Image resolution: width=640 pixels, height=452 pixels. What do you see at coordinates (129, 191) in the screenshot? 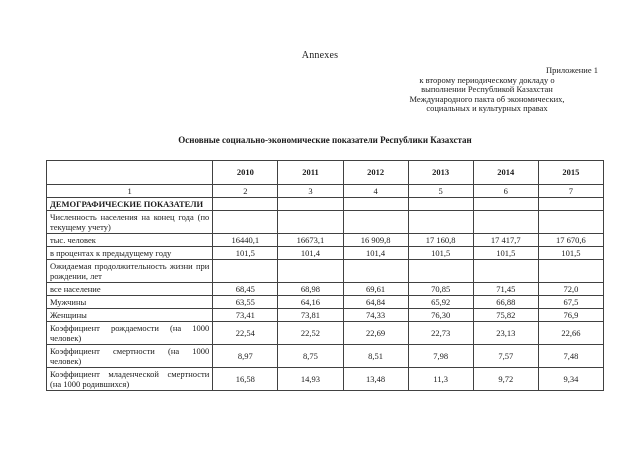
I see `column-number-cell: 1` at bounding box center [129, 191].